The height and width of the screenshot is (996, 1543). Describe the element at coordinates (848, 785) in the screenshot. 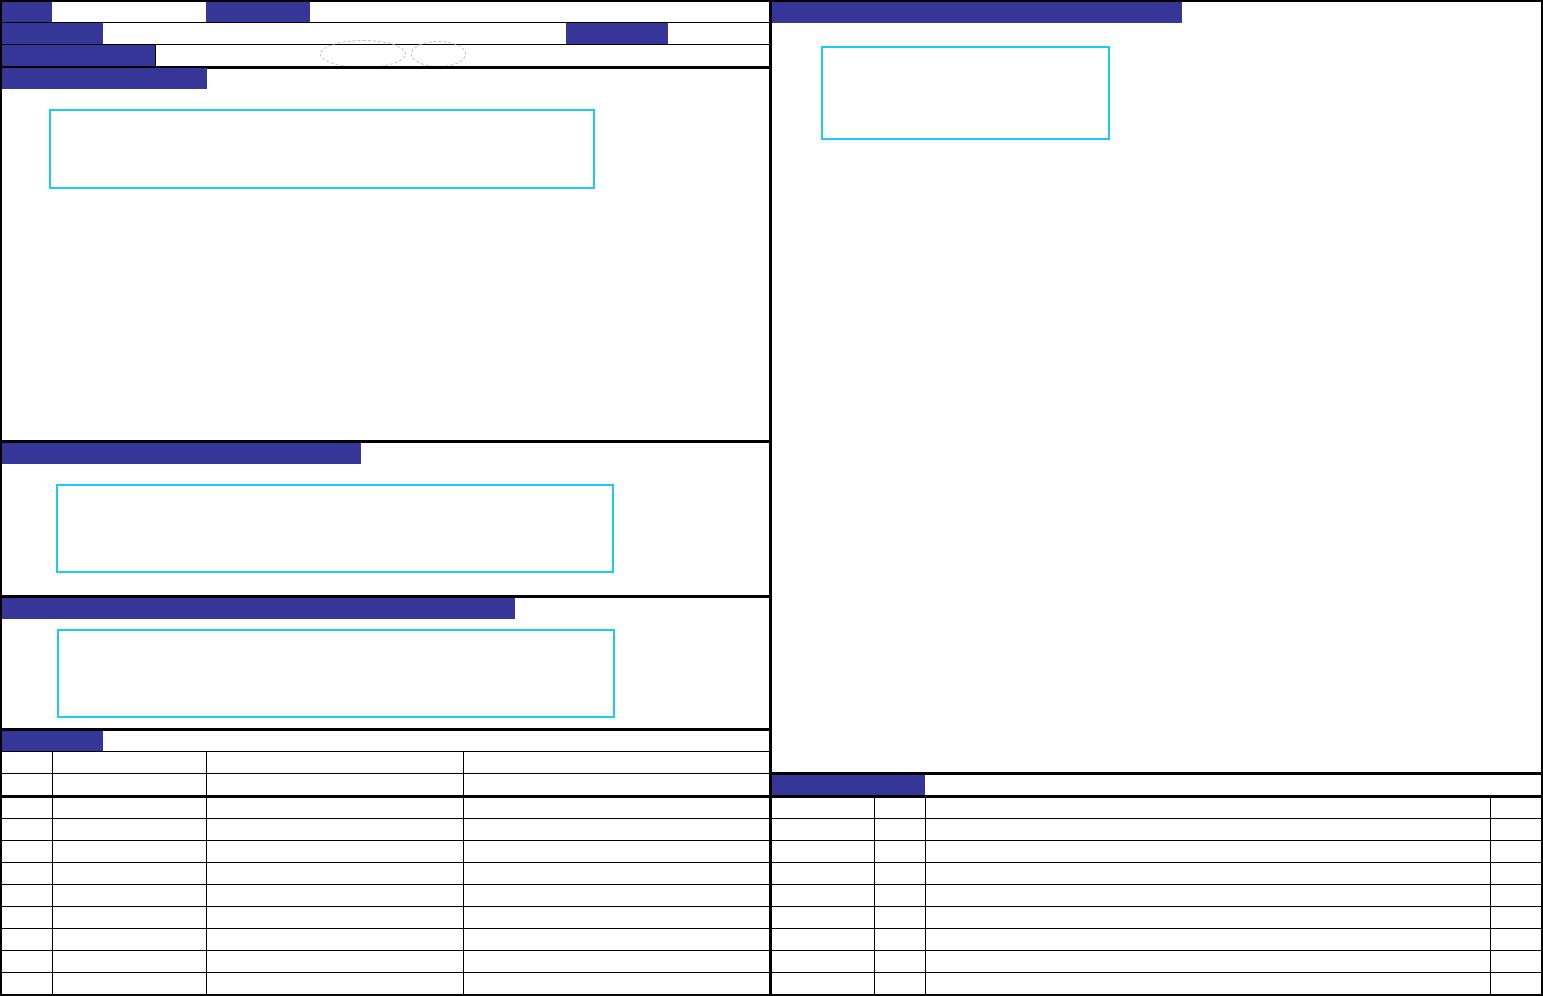

I see `right-table-header` at that location.